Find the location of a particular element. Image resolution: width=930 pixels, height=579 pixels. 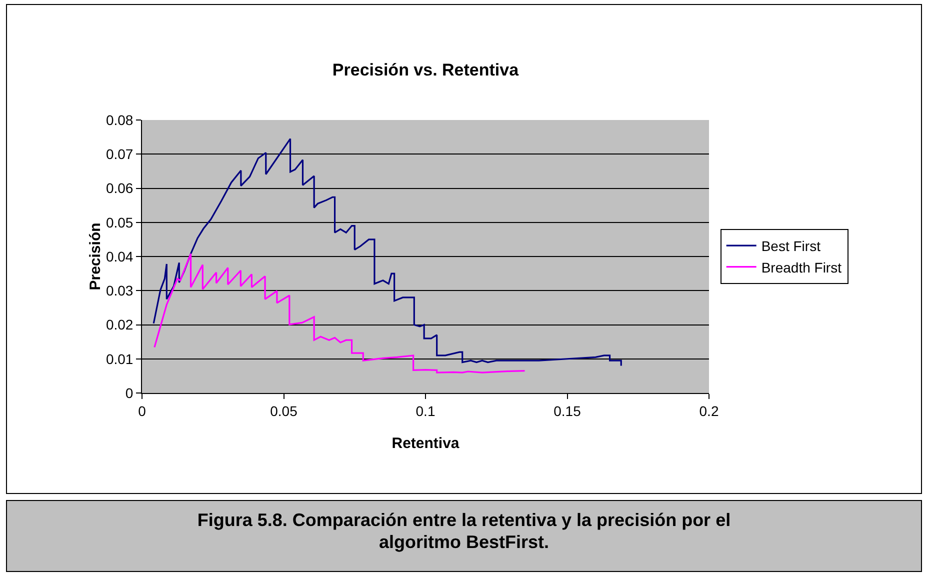

y-tick-label: 0.01 is located at coordinates (120, 358).